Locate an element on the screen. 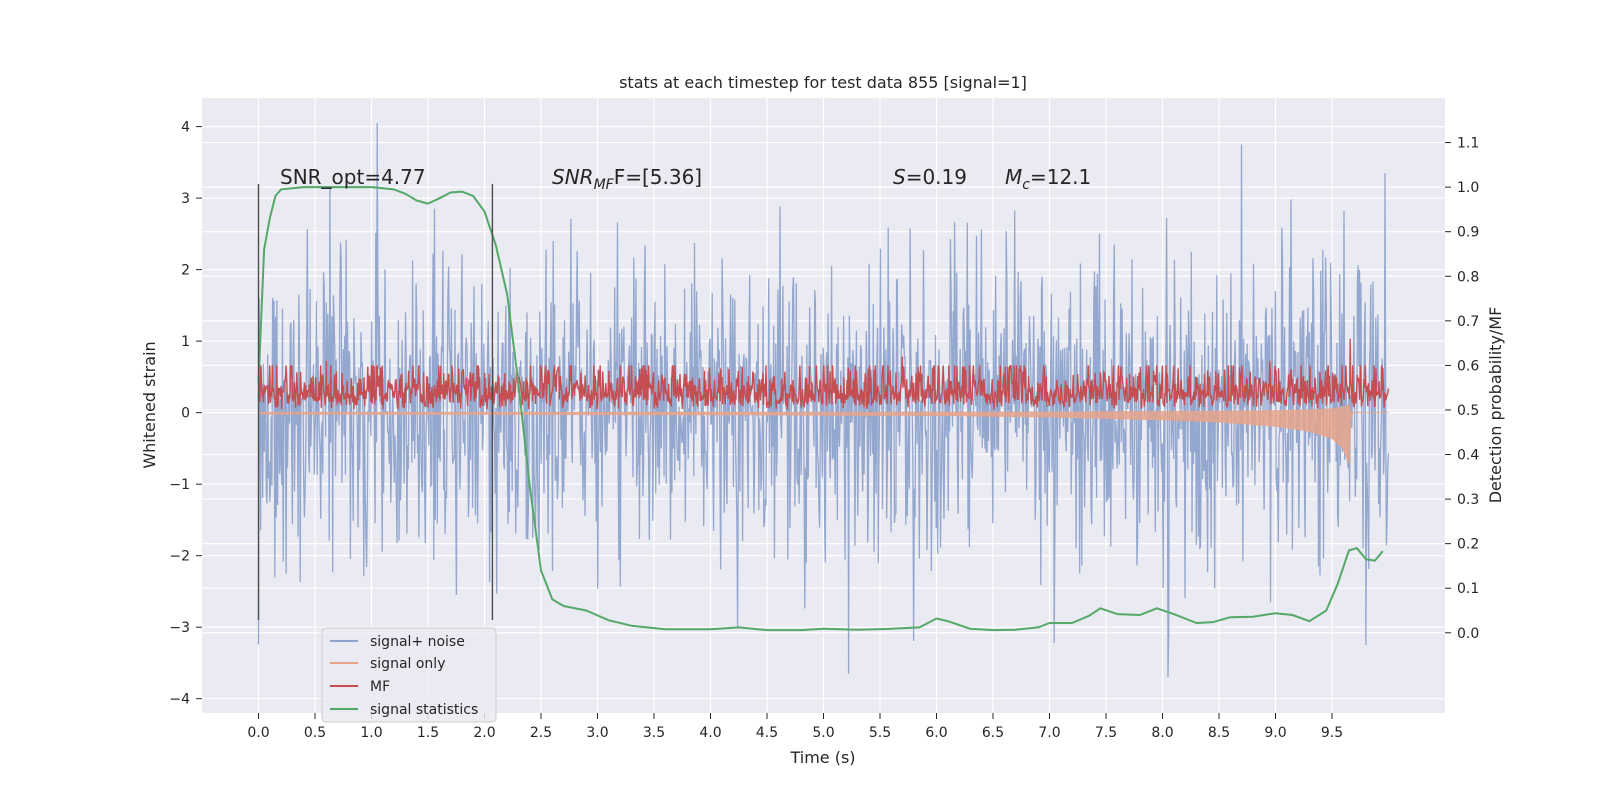 Image resolution: width=1600 pixels, height=800 pixels. y-axis-label-right: Detection probability/MF is located at coordinates (1495, 405).